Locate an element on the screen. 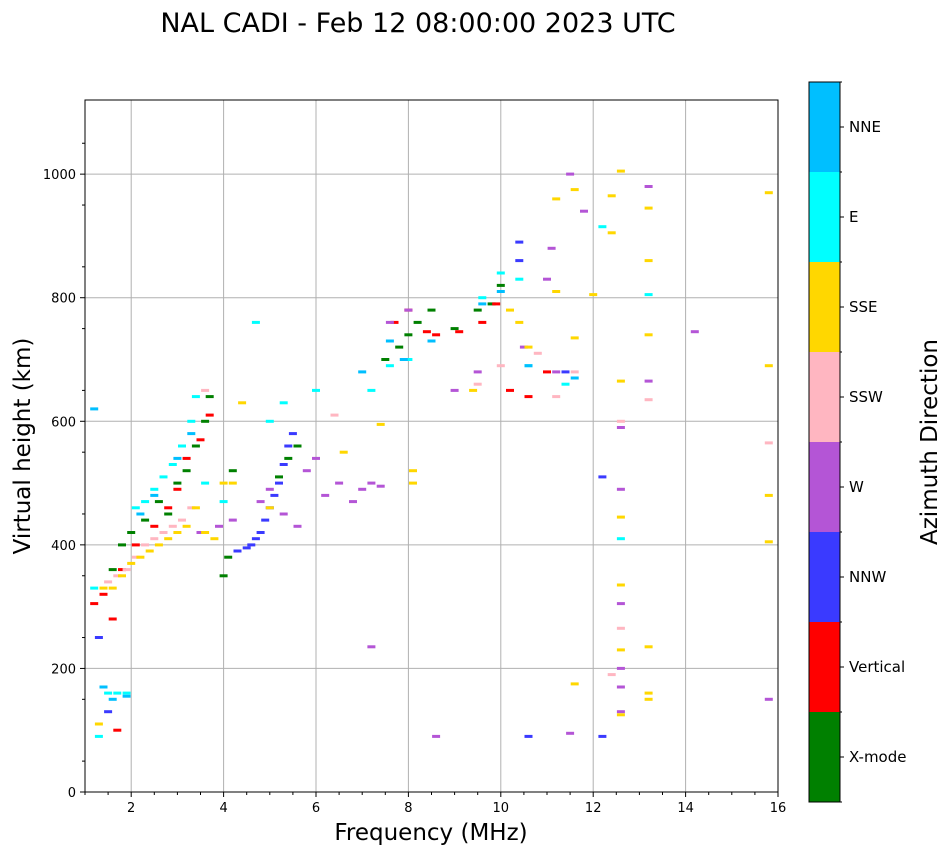  colorbar-tick-label: Vertical is located at coordinates (877, 667).